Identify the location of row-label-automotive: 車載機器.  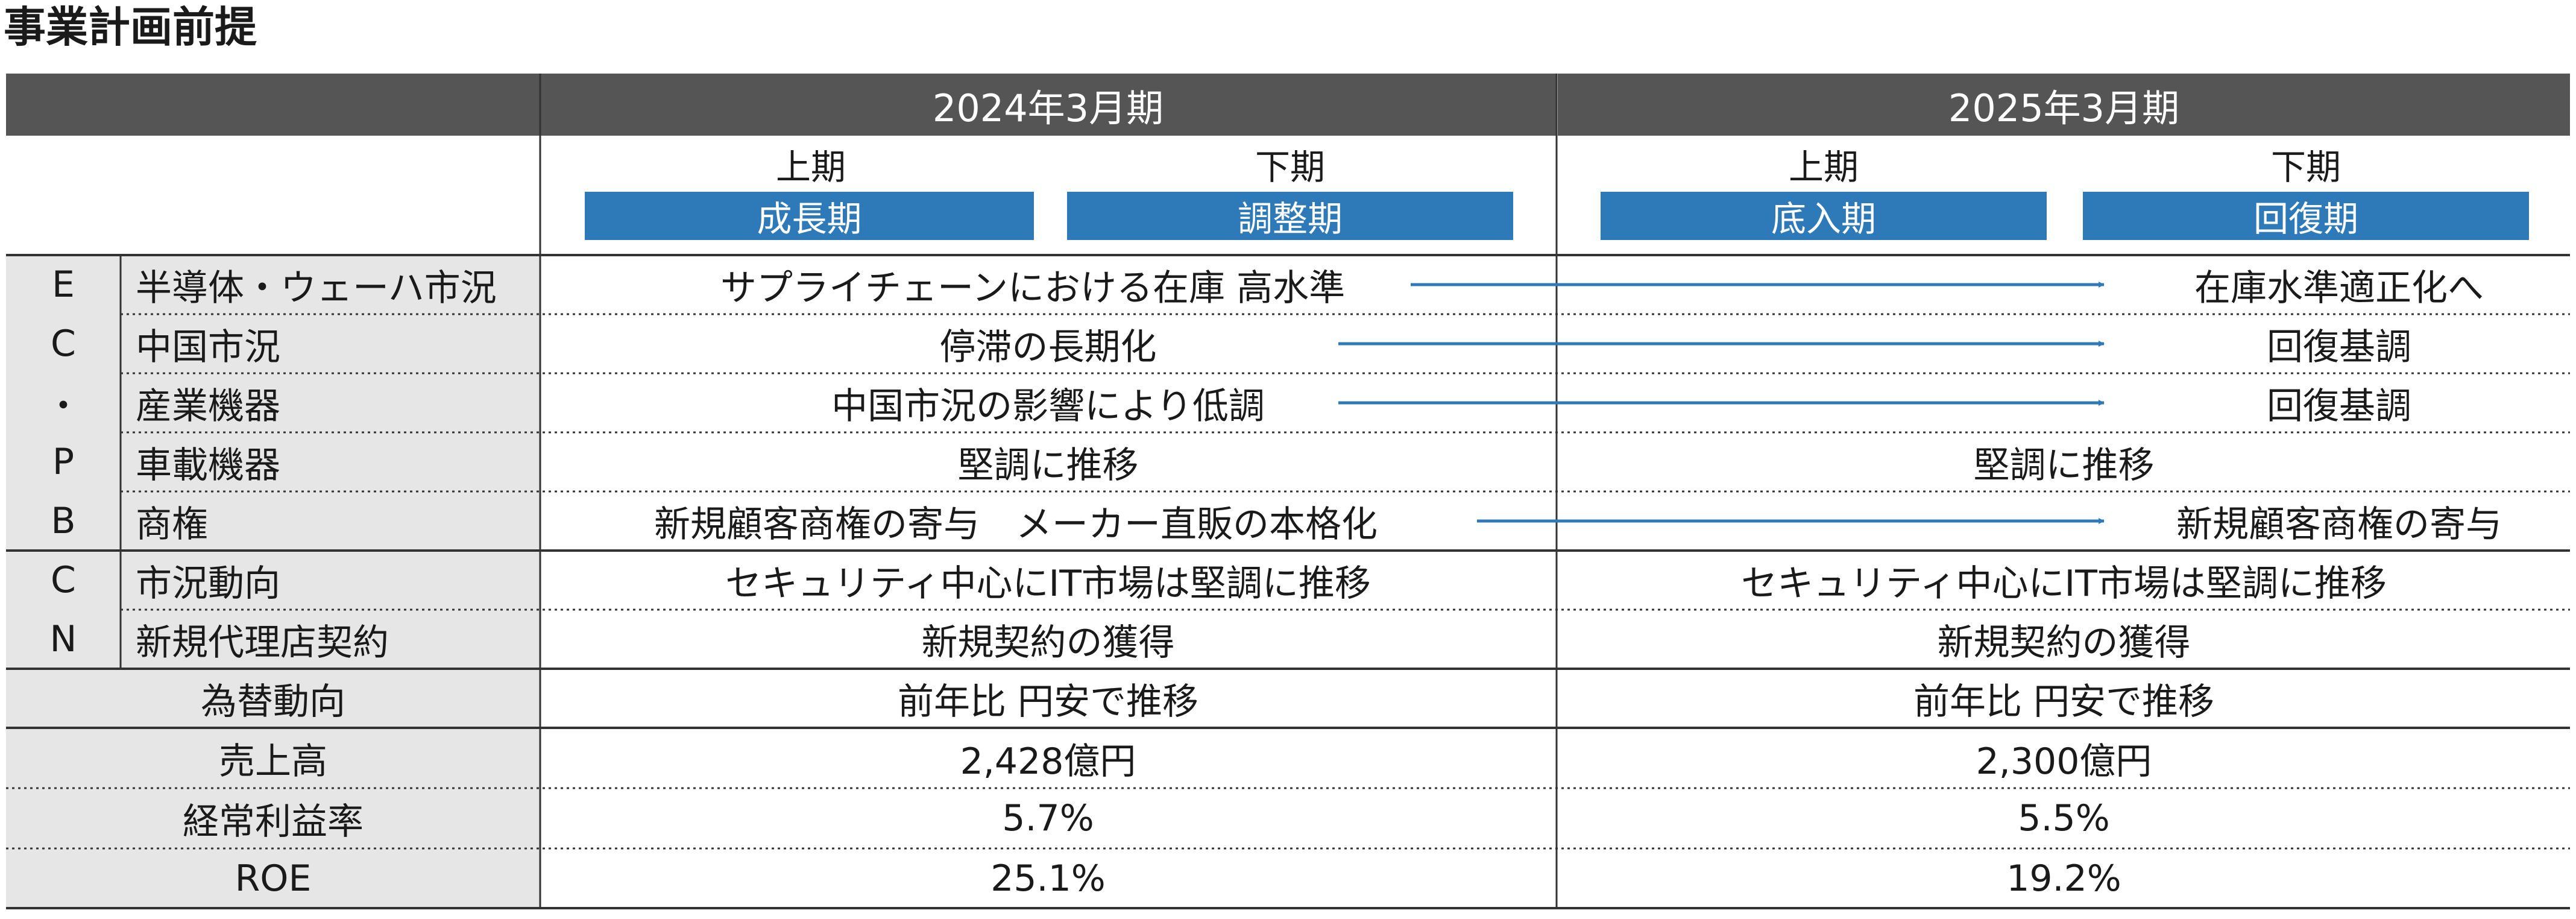
(208, 465).